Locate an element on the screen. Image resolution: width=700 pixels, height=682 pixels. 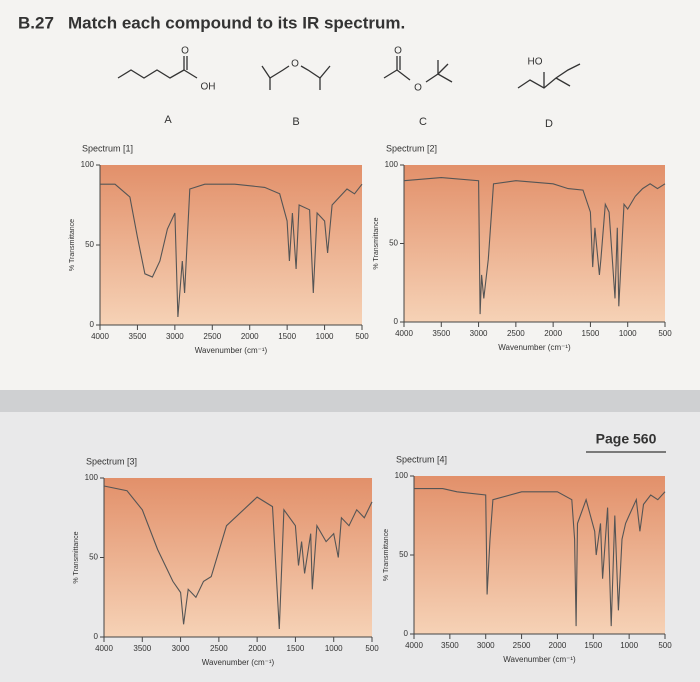
chart-title: Spectrum [1] is located at coordinates (107, 148).